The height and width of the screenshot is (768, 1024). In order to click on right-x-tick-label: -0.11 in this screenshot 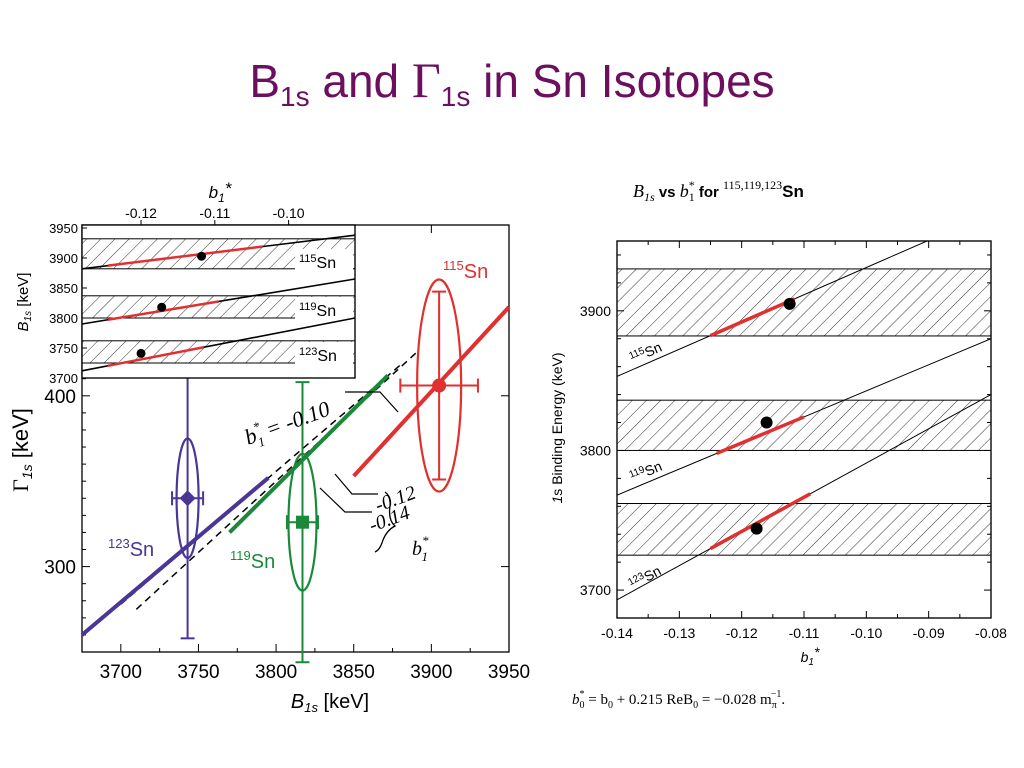, I will do `click(804, 633)`.